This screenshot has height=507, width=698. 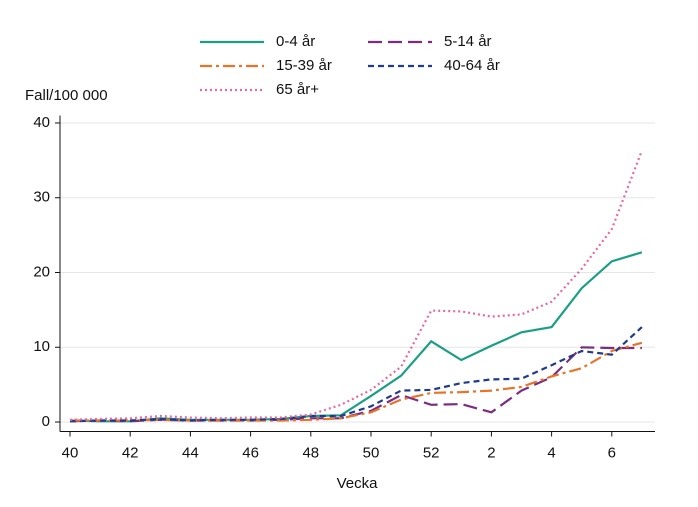 What do you see at coordinates (70, 452) in the screenshot?
I see `x-tick-label: 40` at bounding box center [70, 452].